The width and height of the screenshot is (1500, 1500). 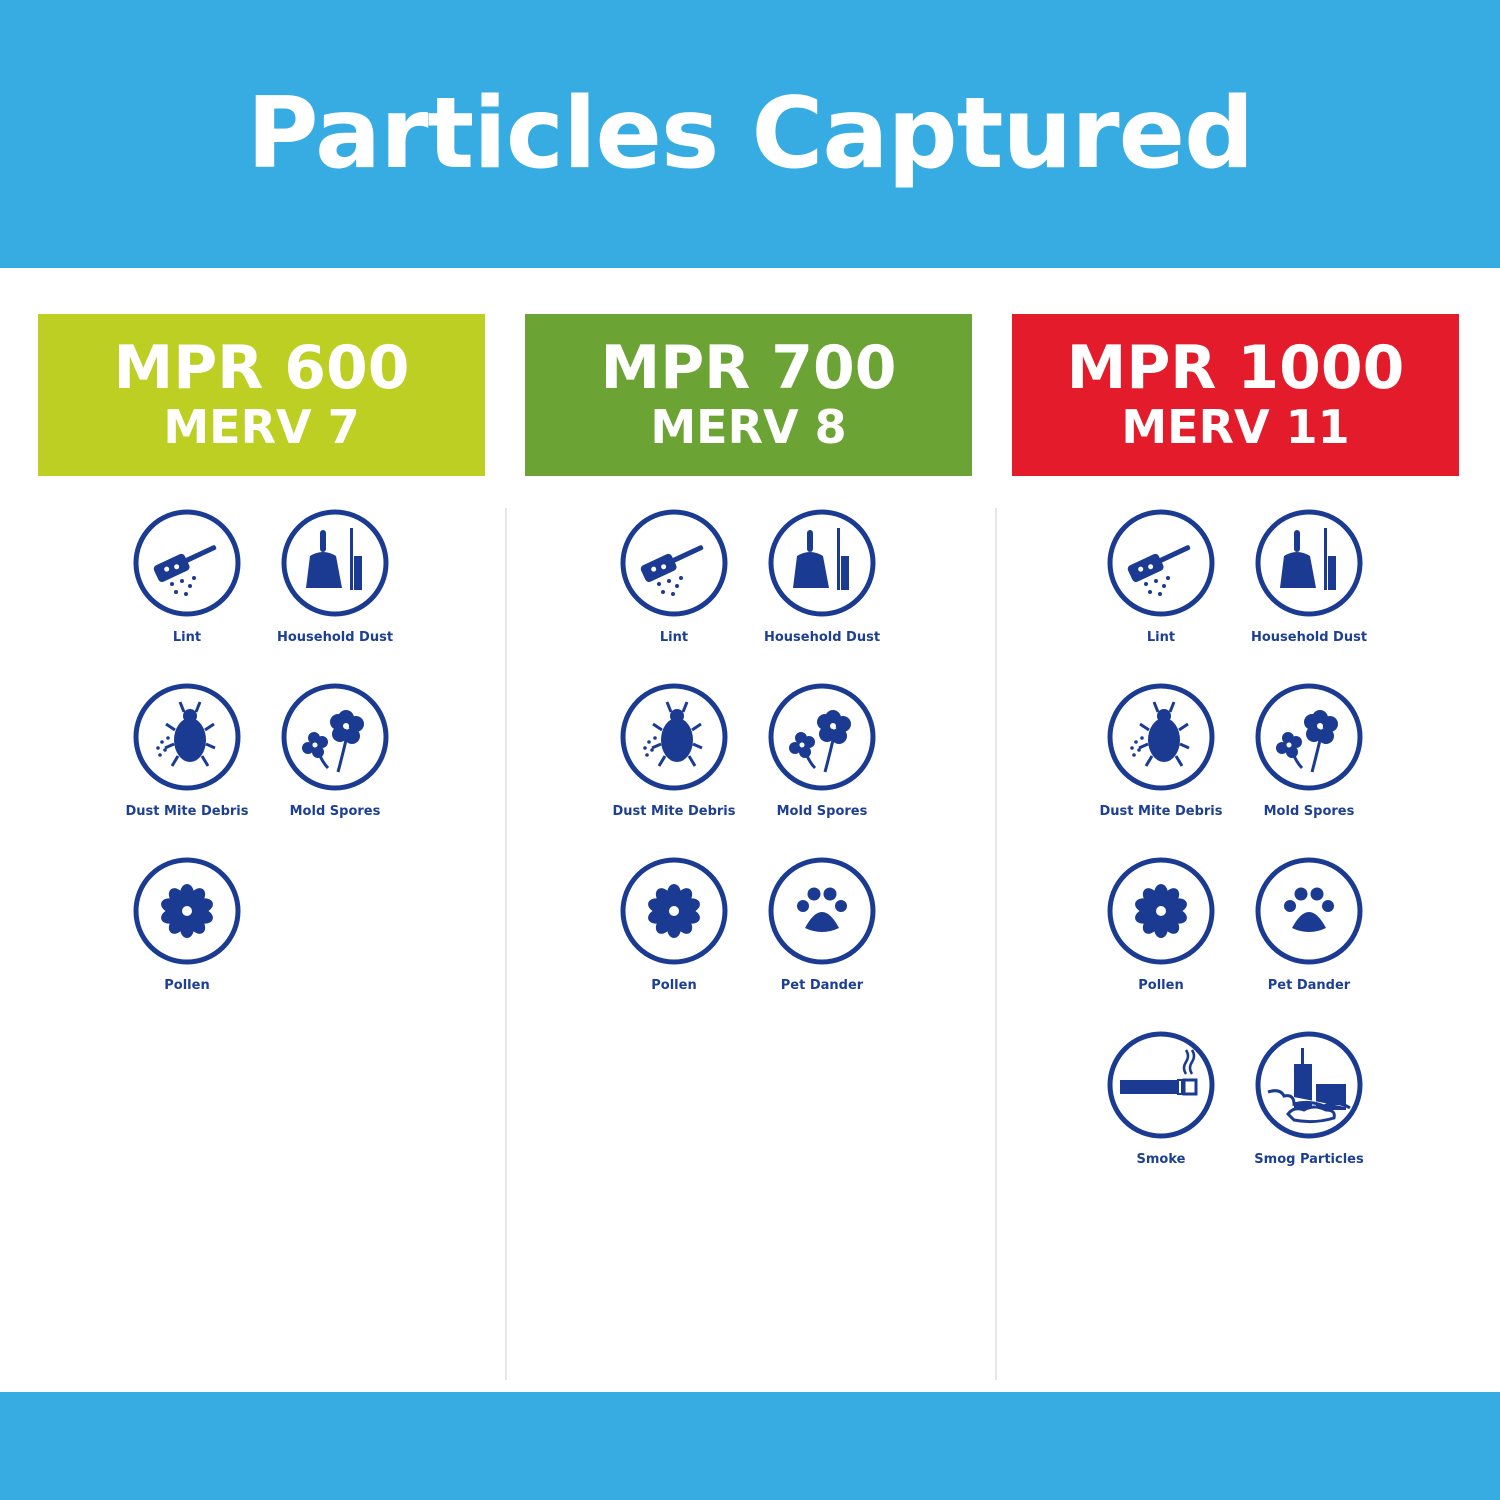 I want to click on merv-rating: MERV 7, so click(x=261, y=427).